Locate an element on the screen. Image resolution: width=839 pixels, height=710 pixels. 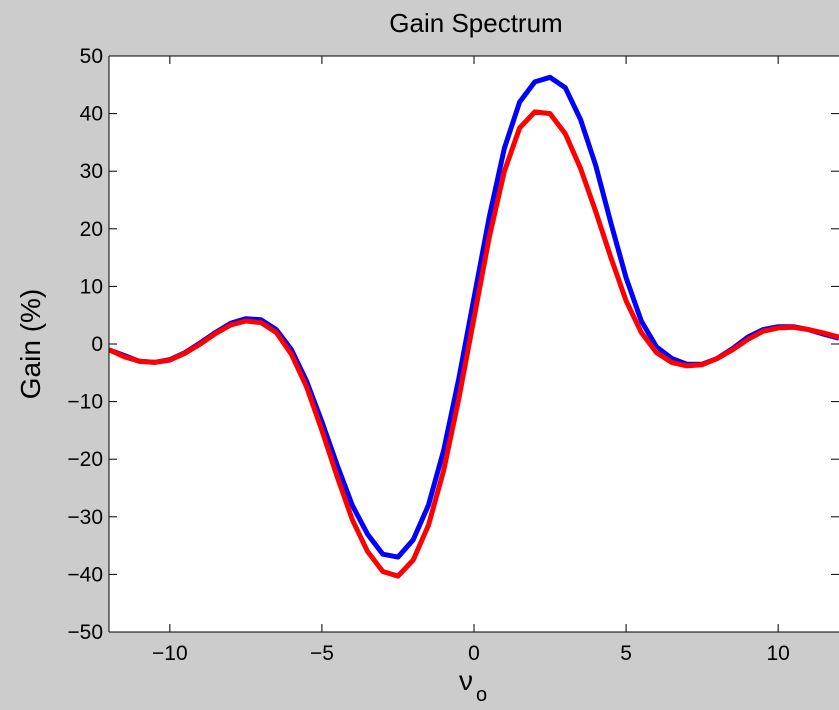
x-axis-label: ν is located at coordinates (466, 680).